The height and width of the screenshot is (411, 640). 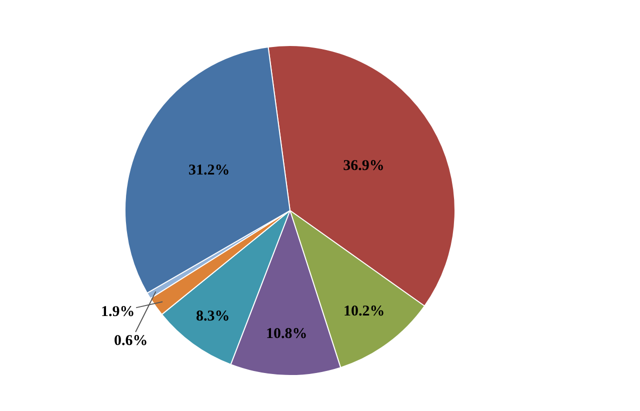 What do you see at coordinates (287, 334) in the screenshot?
I see `data-label: 10.8%` at bounding box center [287, 334].